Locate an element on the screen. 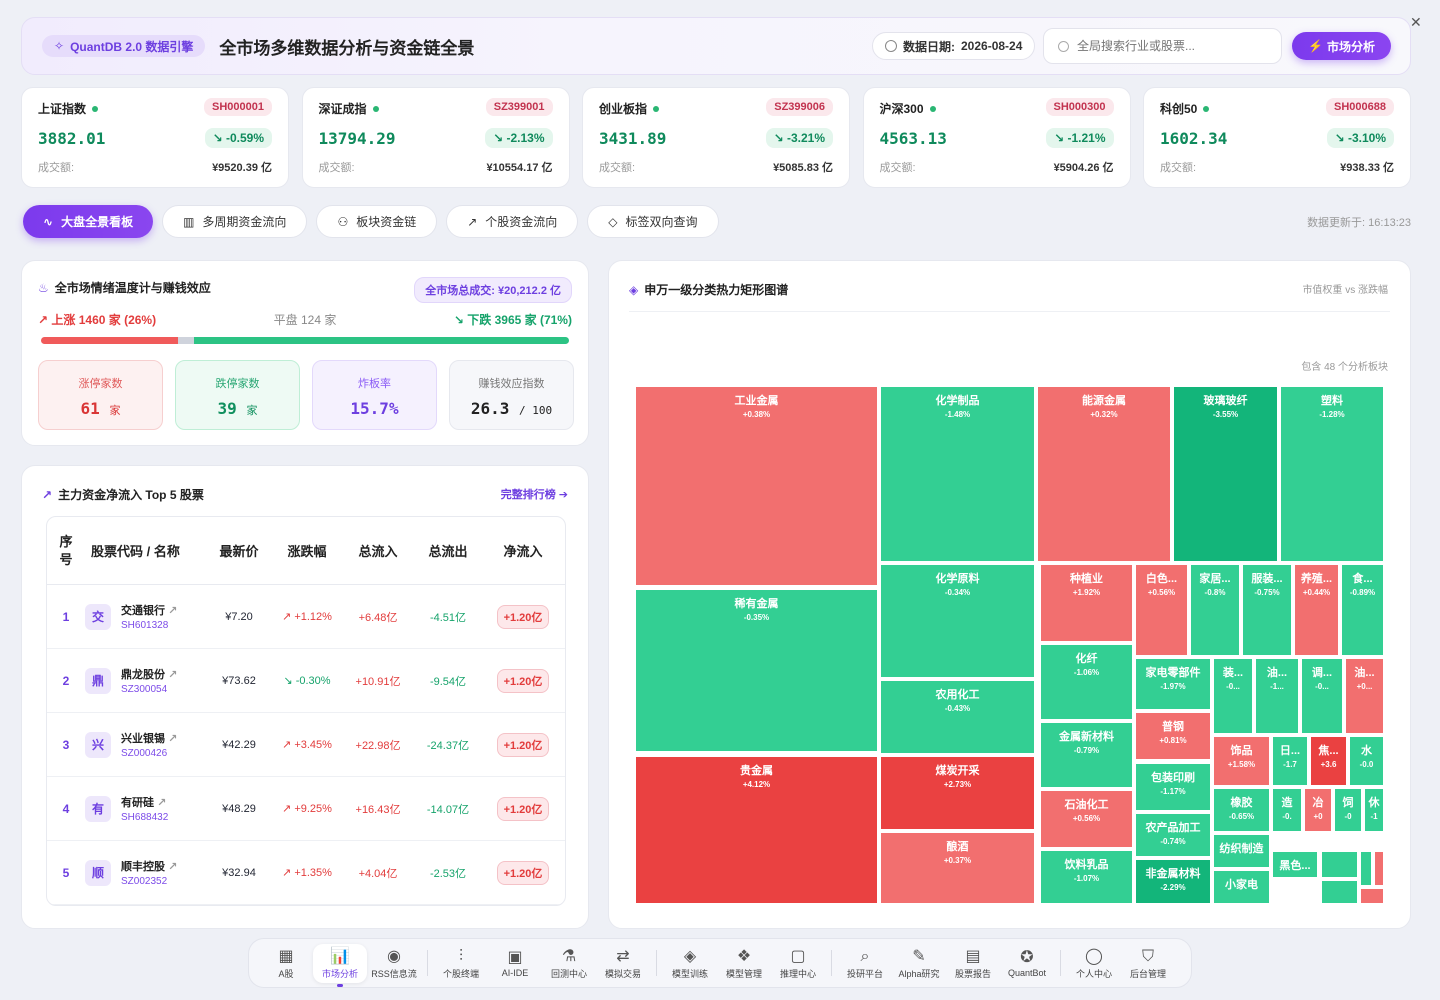  dock-inference-center: ▢ 推理中心 is located at coordinates (798, 963).